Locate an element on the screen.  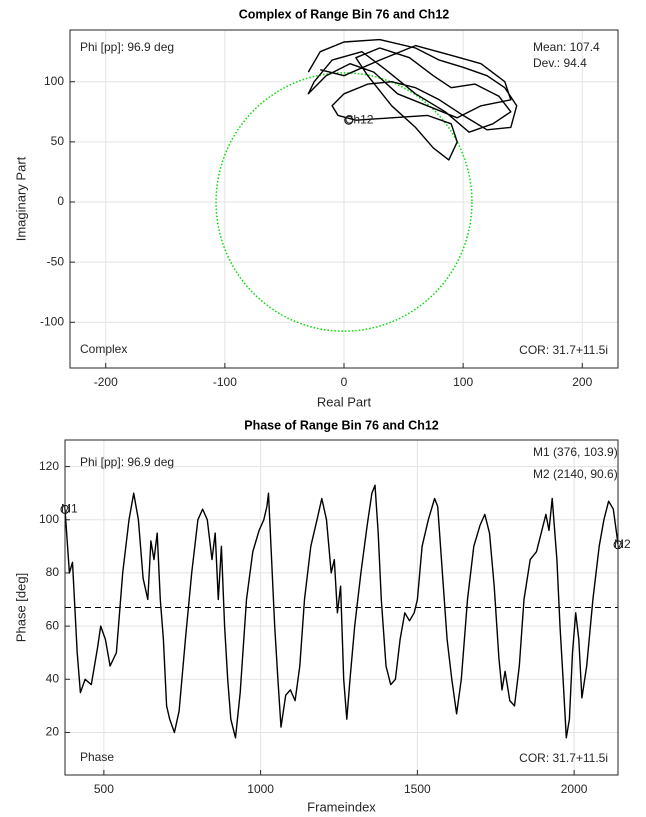
annotation: Dev.: 94.4 is located at coordinates (560, 63).